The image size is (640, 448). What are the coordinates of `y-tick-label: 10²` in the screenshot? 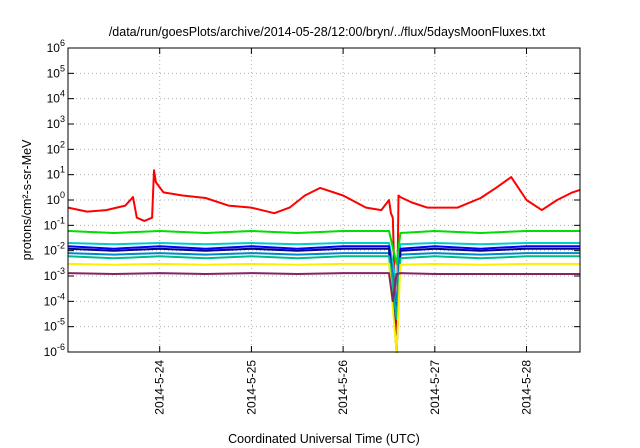 It's located at (56, 147).